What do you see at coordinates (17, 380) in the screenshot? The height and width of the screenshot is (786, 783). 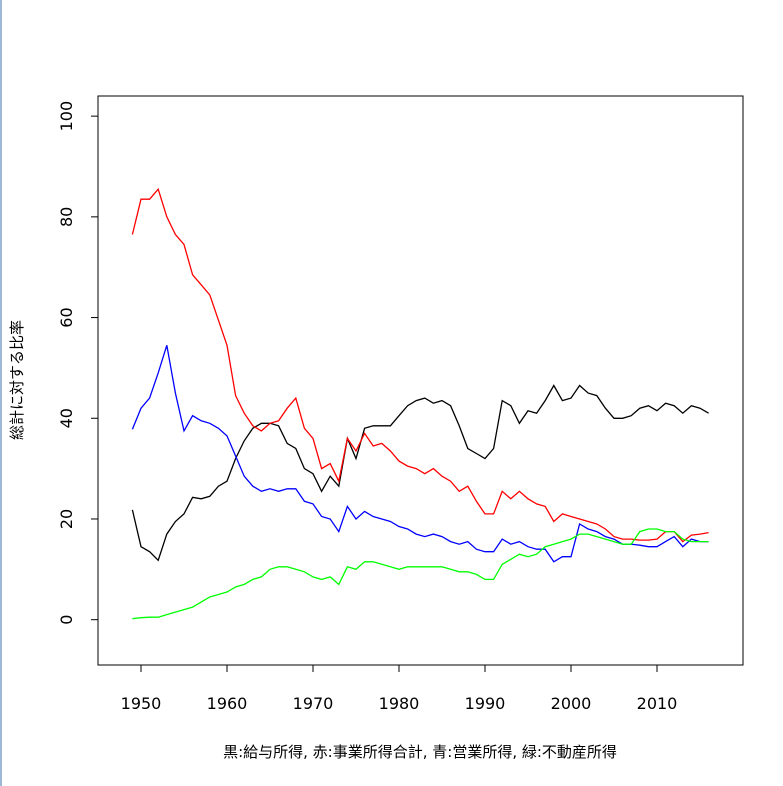 I see `y-axis-title: 総計に対する比率` at bounding box center [17, 380].